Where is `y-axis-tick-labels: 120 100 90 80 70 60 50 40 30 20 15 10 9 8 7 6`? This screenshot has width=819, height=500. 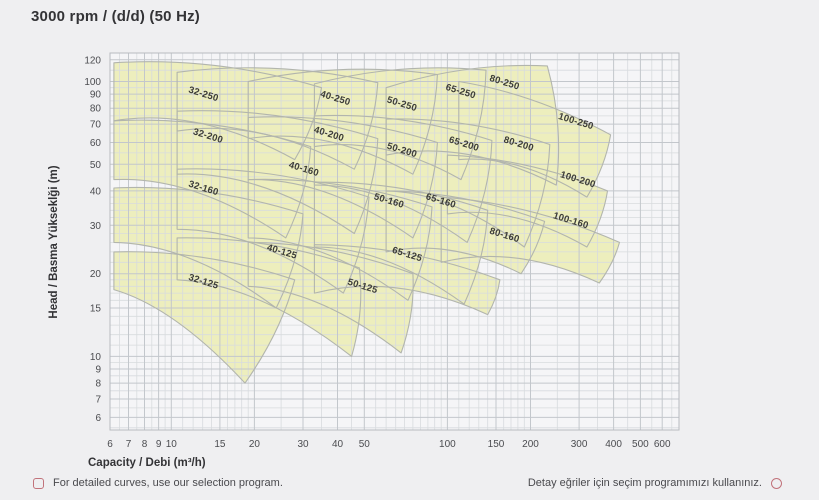
y-axis-tick-labels: 120 100 90 80 70 60 50 40 30 20 15 10 9 8 7 6 is located at coordinates (92, 239).